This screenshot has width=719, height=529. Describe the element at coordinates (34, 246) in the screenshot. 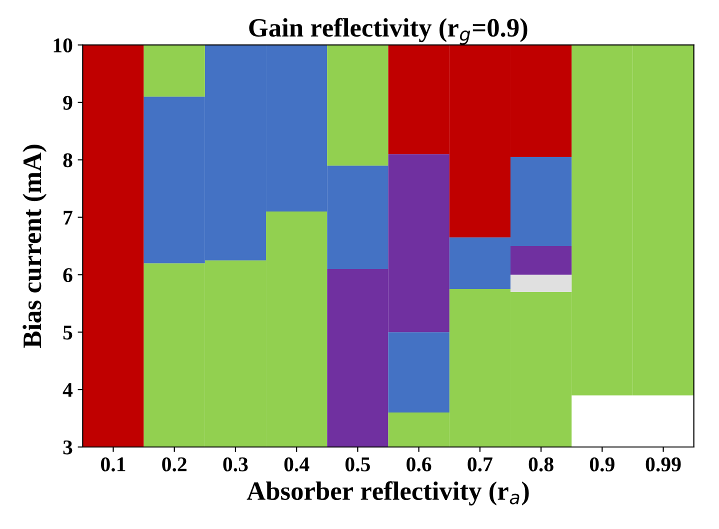

I see `y-axis-title: Bias current (mA)` at that location.